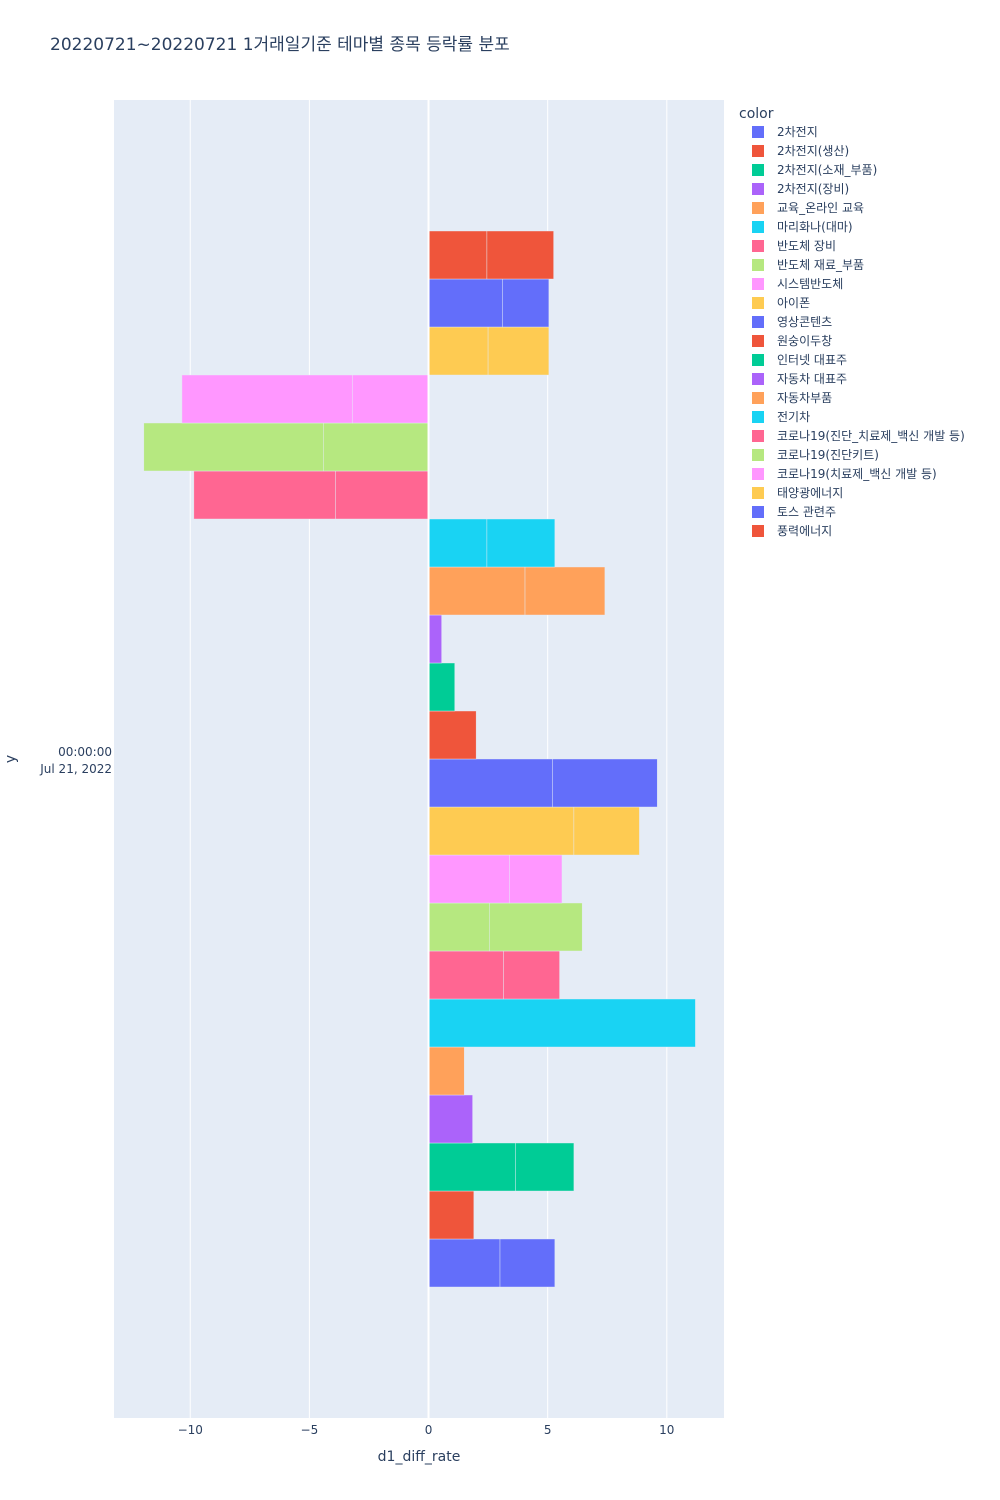 Image resolution: width=1000 pixels, height=1500 pixels. What do you see at coordinates (756, 114) in the screenshot?
I see `legend-title: color` at bounding box center [756, 114].